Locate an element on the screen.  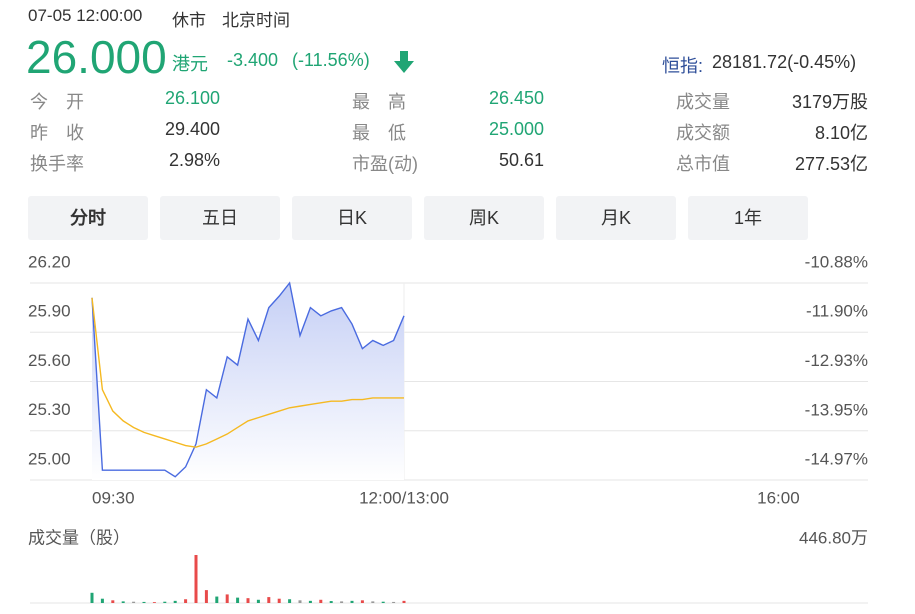
down-arrow is located at coordinates (404, 62).